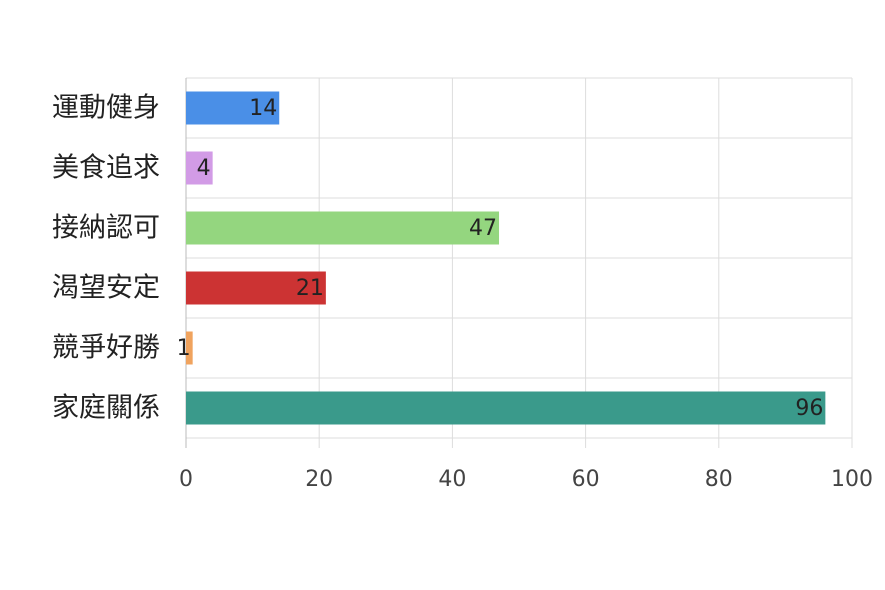 The height and width of the screenshot is (590, 885). Describe the element at coordinates (106, 168) in the screenshot. I see `y-tick-label: 美食追求` at that location.